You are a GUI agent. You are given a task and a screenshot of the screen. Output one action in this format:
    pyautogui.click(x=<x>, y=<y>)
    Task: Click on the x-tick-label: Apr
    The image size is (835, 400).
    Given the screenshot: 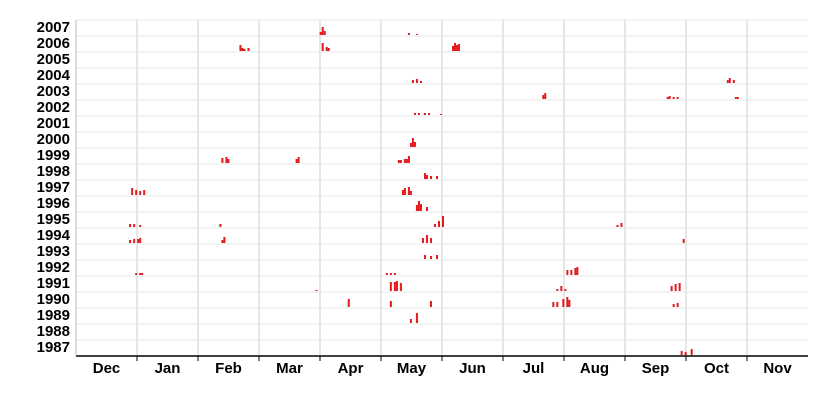 What is the action you would take?
    pyautogui.click(x=351, y=368)
    